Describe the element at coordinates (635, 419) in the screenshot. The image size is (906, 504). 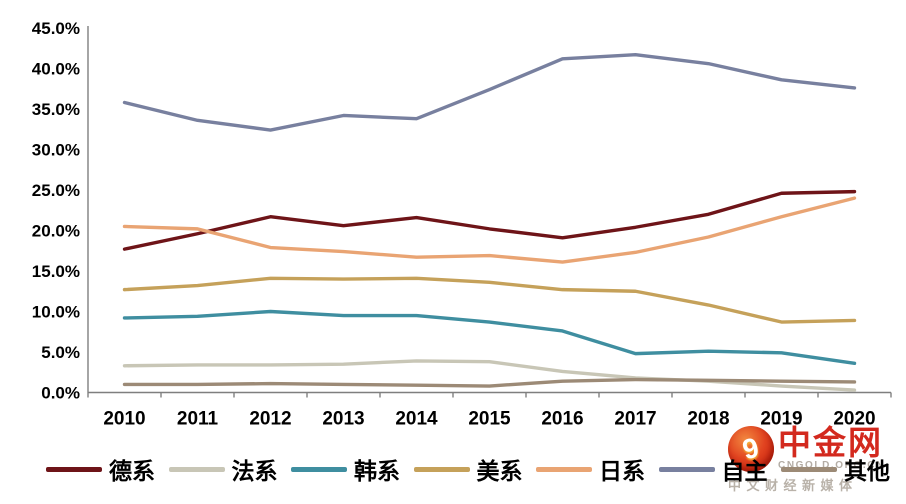
I see `x-axis-label: 2017` at that location.